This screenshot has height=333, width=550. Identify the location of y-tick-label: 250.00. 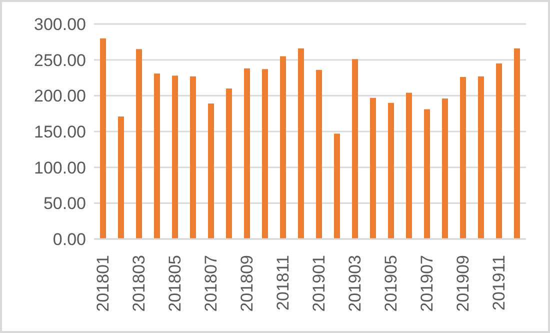
(60, 60).